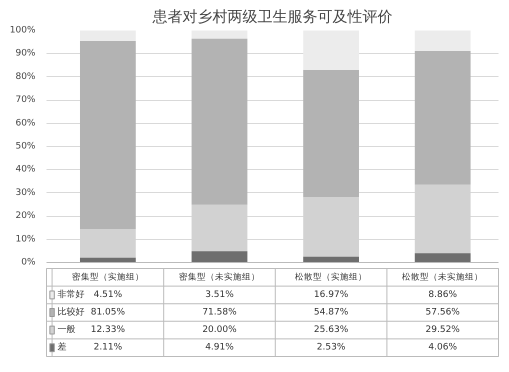 The width and height of the screenshot is (509, 372). Describe the element at coordinates (25, 239) in the screenshot. I see `y-tick-label: 10%` at that location.